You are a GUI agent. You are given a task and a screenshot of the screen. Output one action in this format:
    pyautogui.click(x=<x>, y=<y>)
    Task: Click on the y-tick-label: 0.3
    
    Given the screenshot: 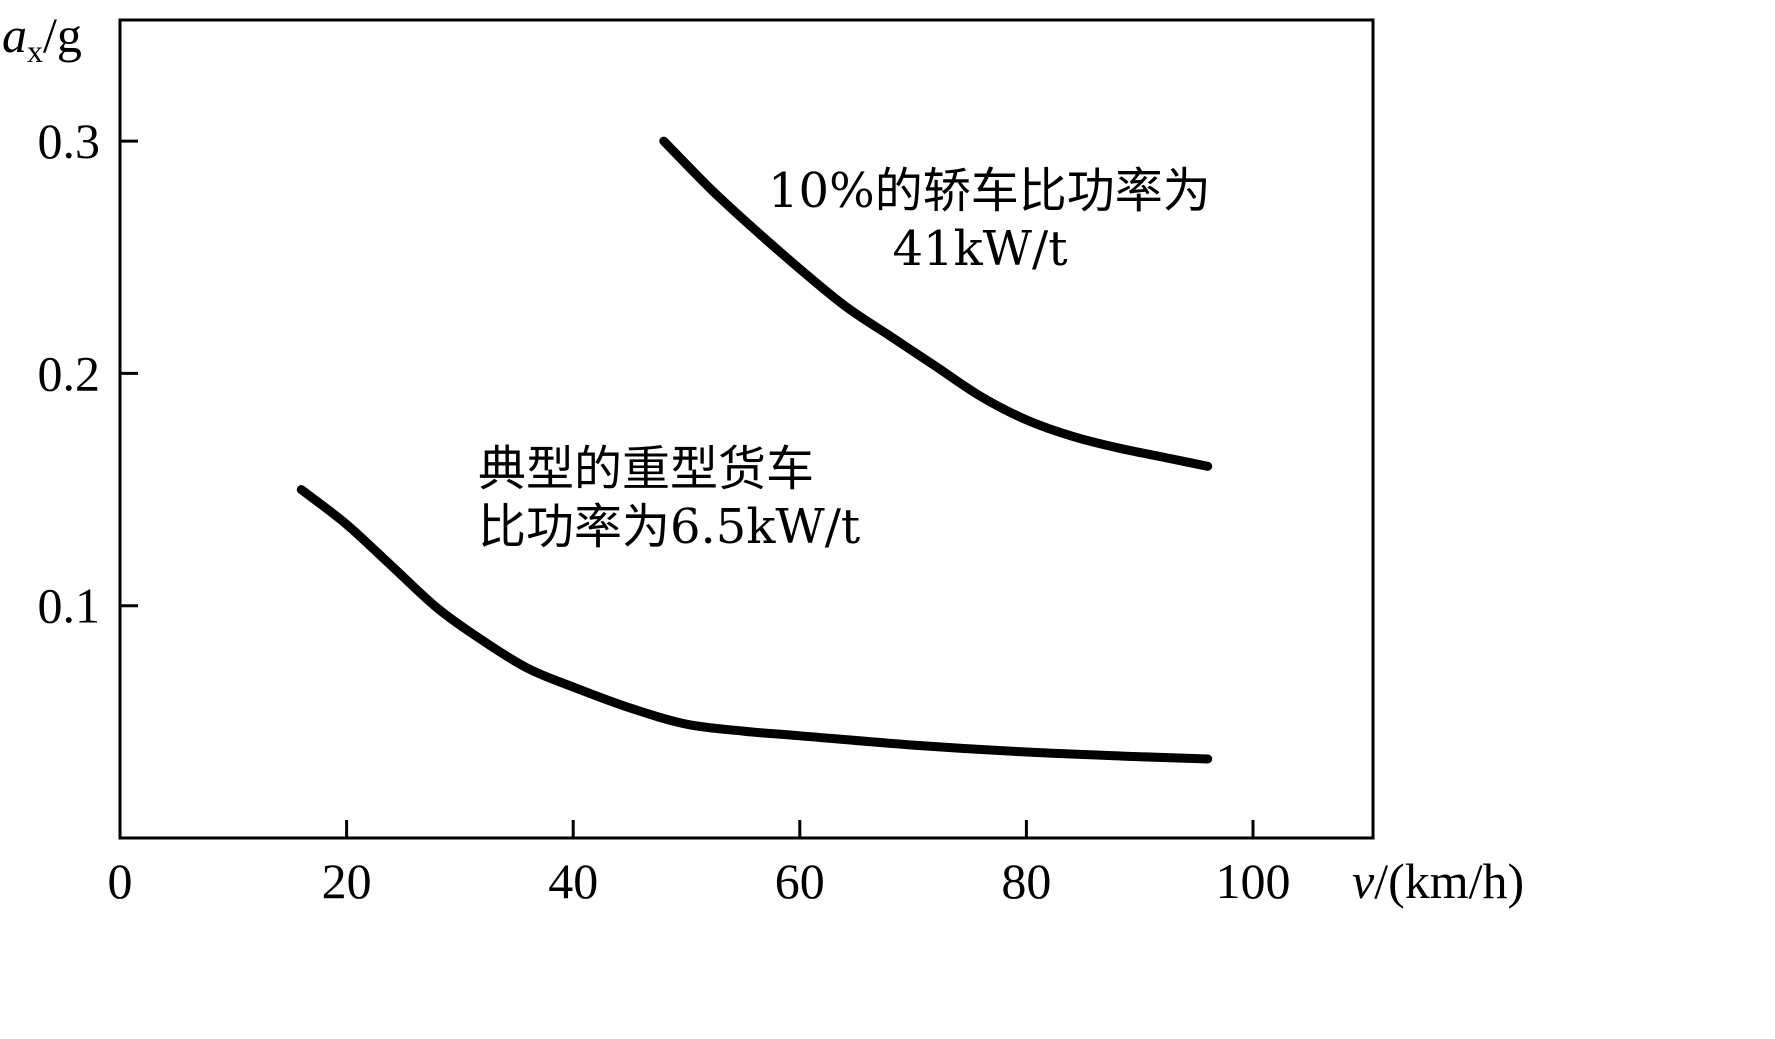 What is the action you would take?
    pyautogui.click(x=69, y=141)
    